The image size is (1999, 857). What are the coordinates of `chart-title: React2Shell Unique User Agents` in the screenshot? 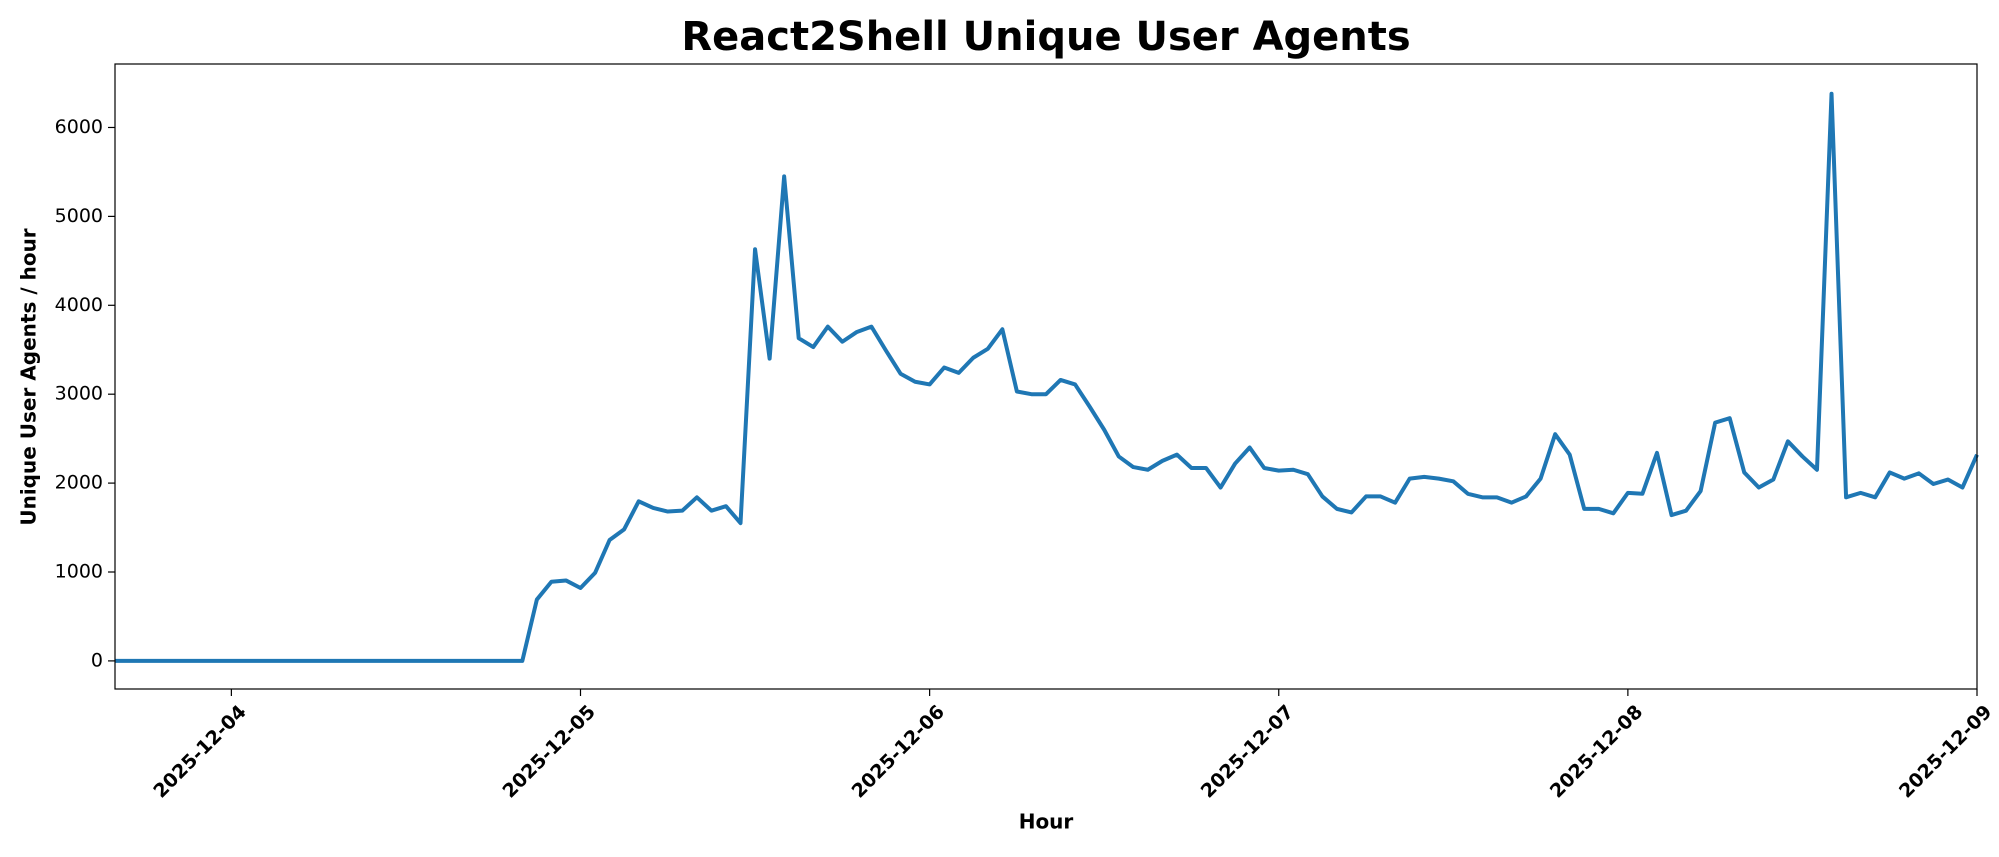 It's located at (1045, 37).